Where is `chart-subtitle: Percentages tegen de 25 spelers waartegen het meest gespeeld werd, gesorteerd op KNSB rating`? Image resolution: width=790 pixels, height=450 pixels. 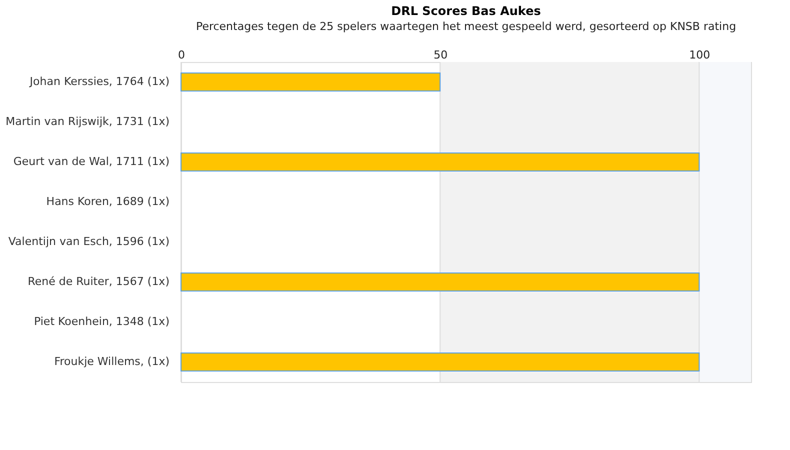 chart-subtitle: Percentages tegen de 25 spelers waartegen het meest gespeeld werd, gesorteerd op KNSB rating is located at coordinates (466, 26).